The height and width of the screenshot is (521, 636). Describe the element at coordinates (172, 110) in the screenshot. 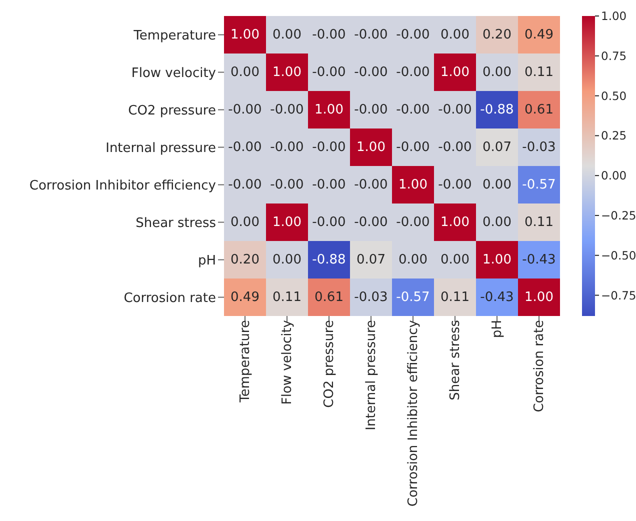

I see `y-tick-label: CO2 pressure` at that location.